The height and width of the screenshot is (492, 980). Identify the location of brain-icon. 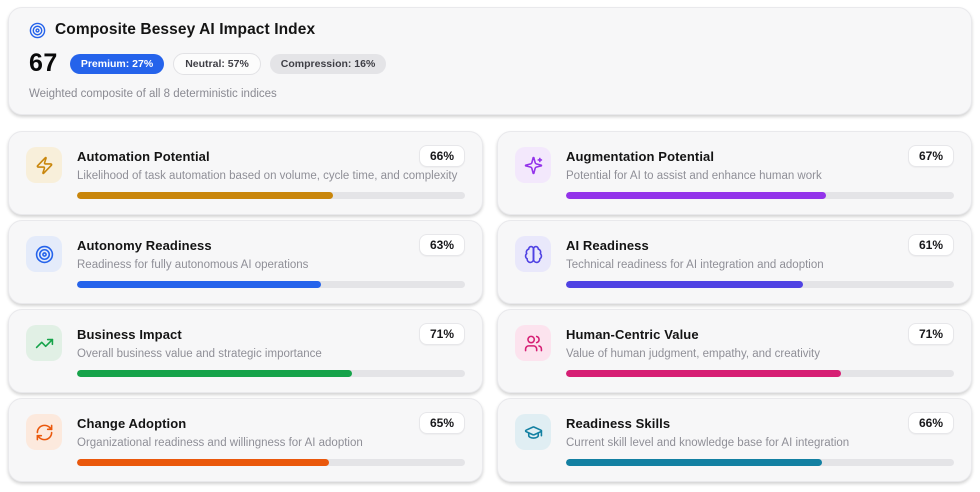
(533, 254).